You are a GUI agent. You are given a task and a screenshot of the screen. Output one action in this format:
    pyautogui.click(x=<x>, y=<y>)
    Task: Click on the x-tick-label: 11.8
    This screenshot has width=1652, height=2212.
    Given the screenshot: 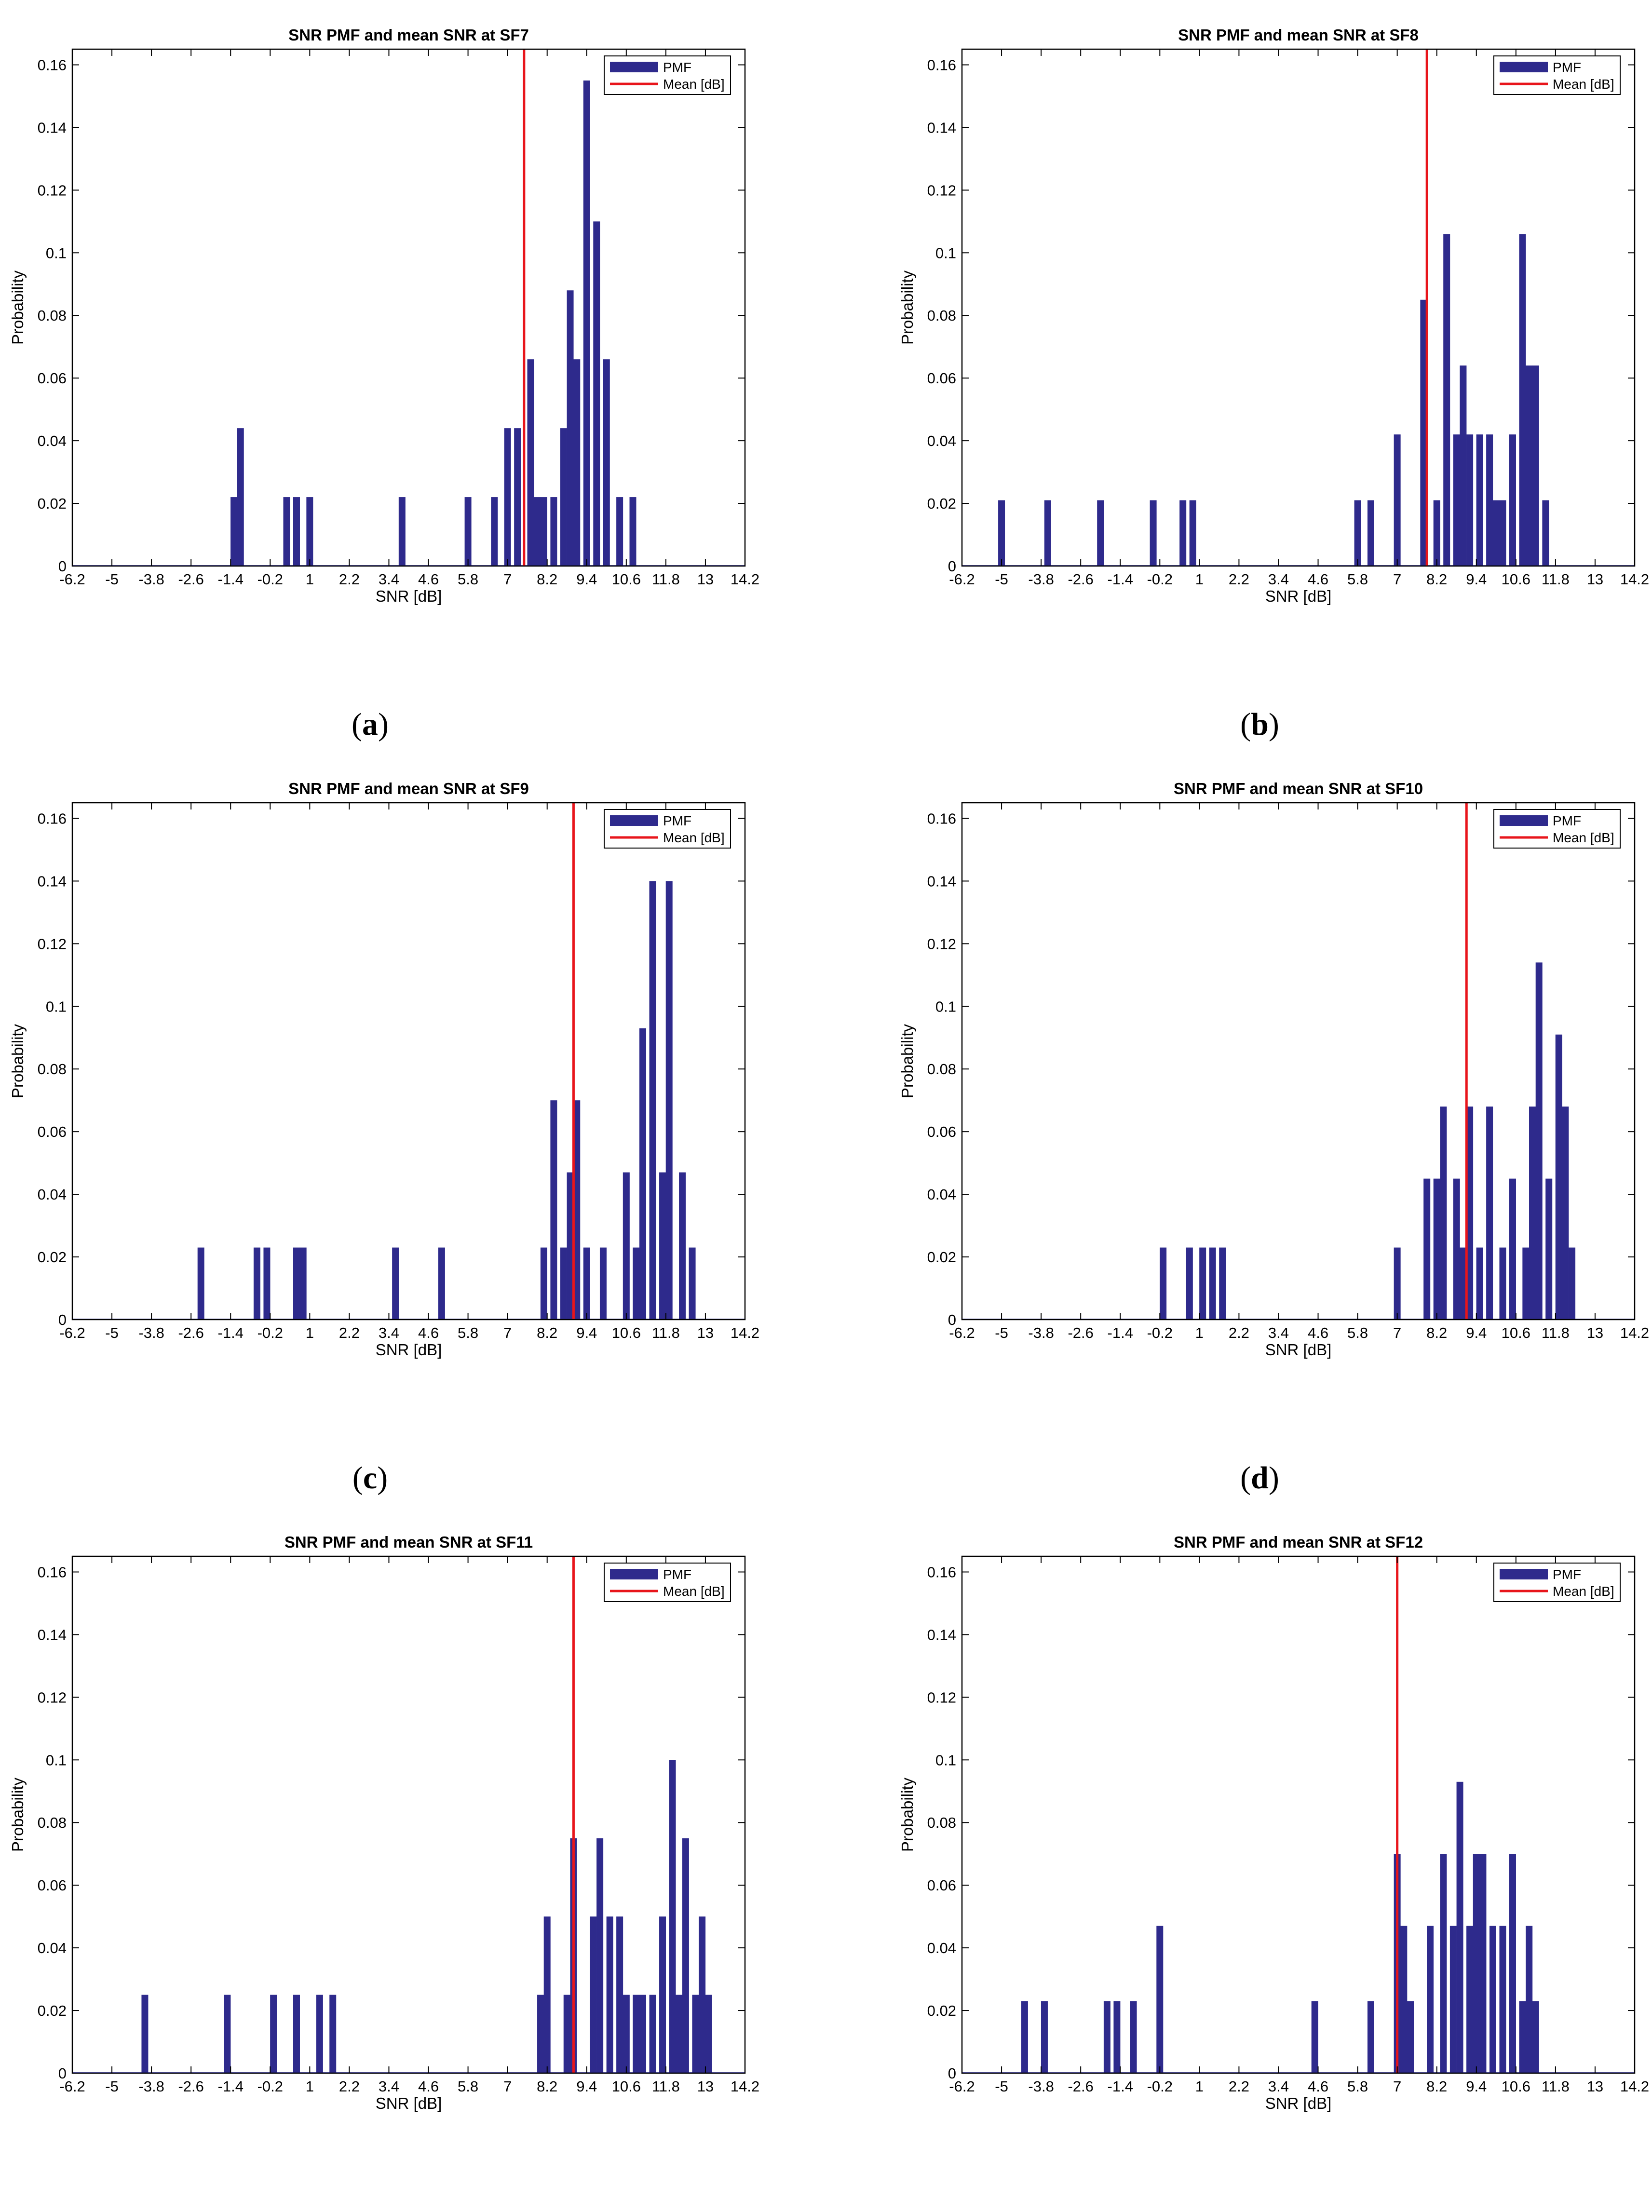 What is the action you would take?
    pyautogui.click(x=1556, y=579)
    